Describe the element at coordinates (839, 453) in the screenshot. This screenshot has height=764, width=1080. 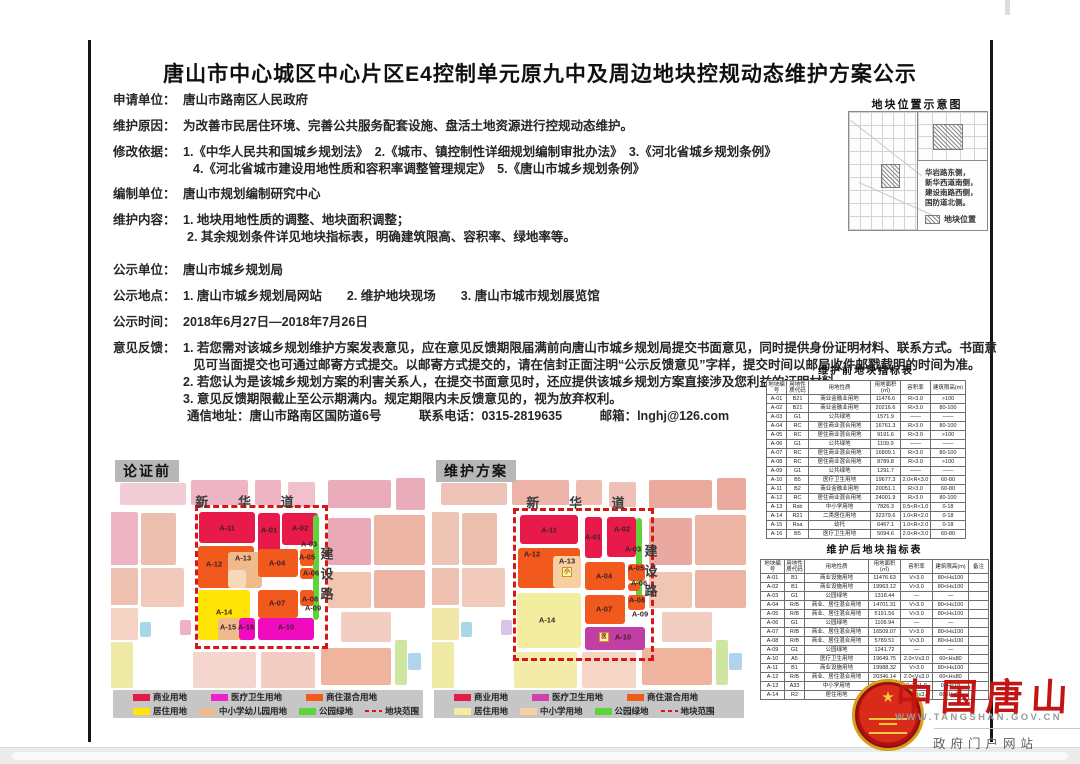
I see `table-cell: 居住商业混合用地` at that location.